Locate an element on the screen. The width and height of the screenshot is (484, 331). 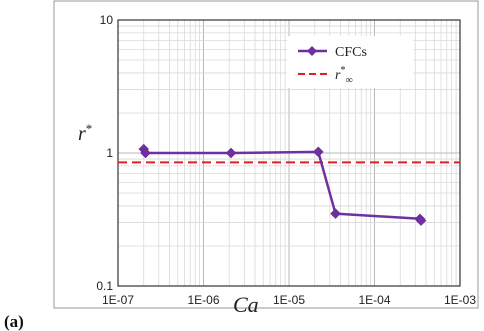
x-tick-label: 1E-04 is located at coordinates (374, 300).